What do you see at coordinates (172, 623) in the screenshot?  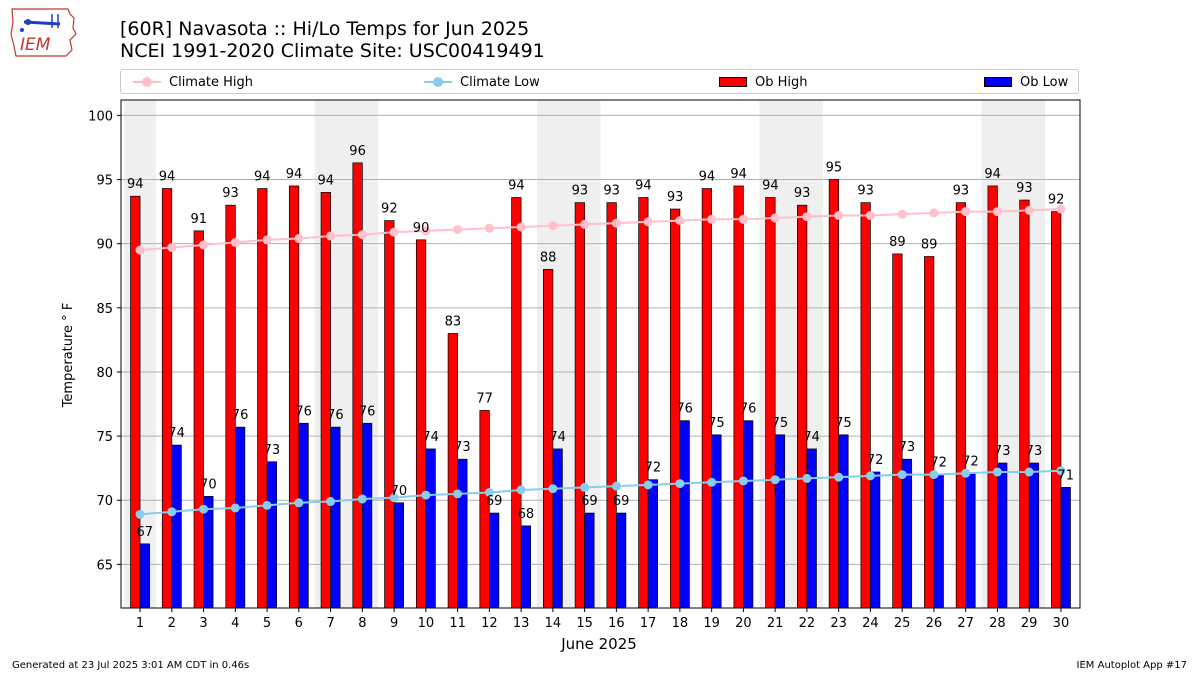 I see `x-tick-label: 2` at bounding box center [172, 623].